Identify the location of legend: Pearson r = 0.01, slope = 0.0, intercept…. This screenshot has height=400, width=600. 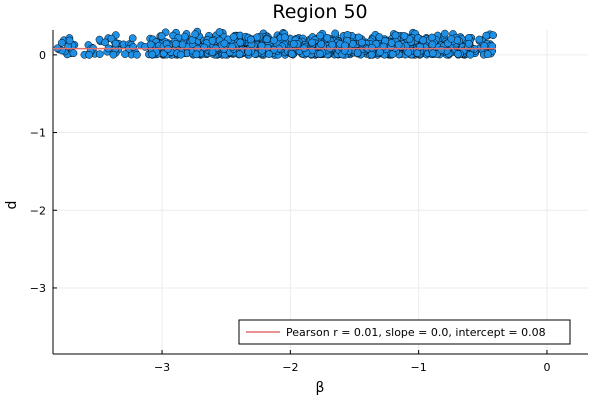
(404, 332).